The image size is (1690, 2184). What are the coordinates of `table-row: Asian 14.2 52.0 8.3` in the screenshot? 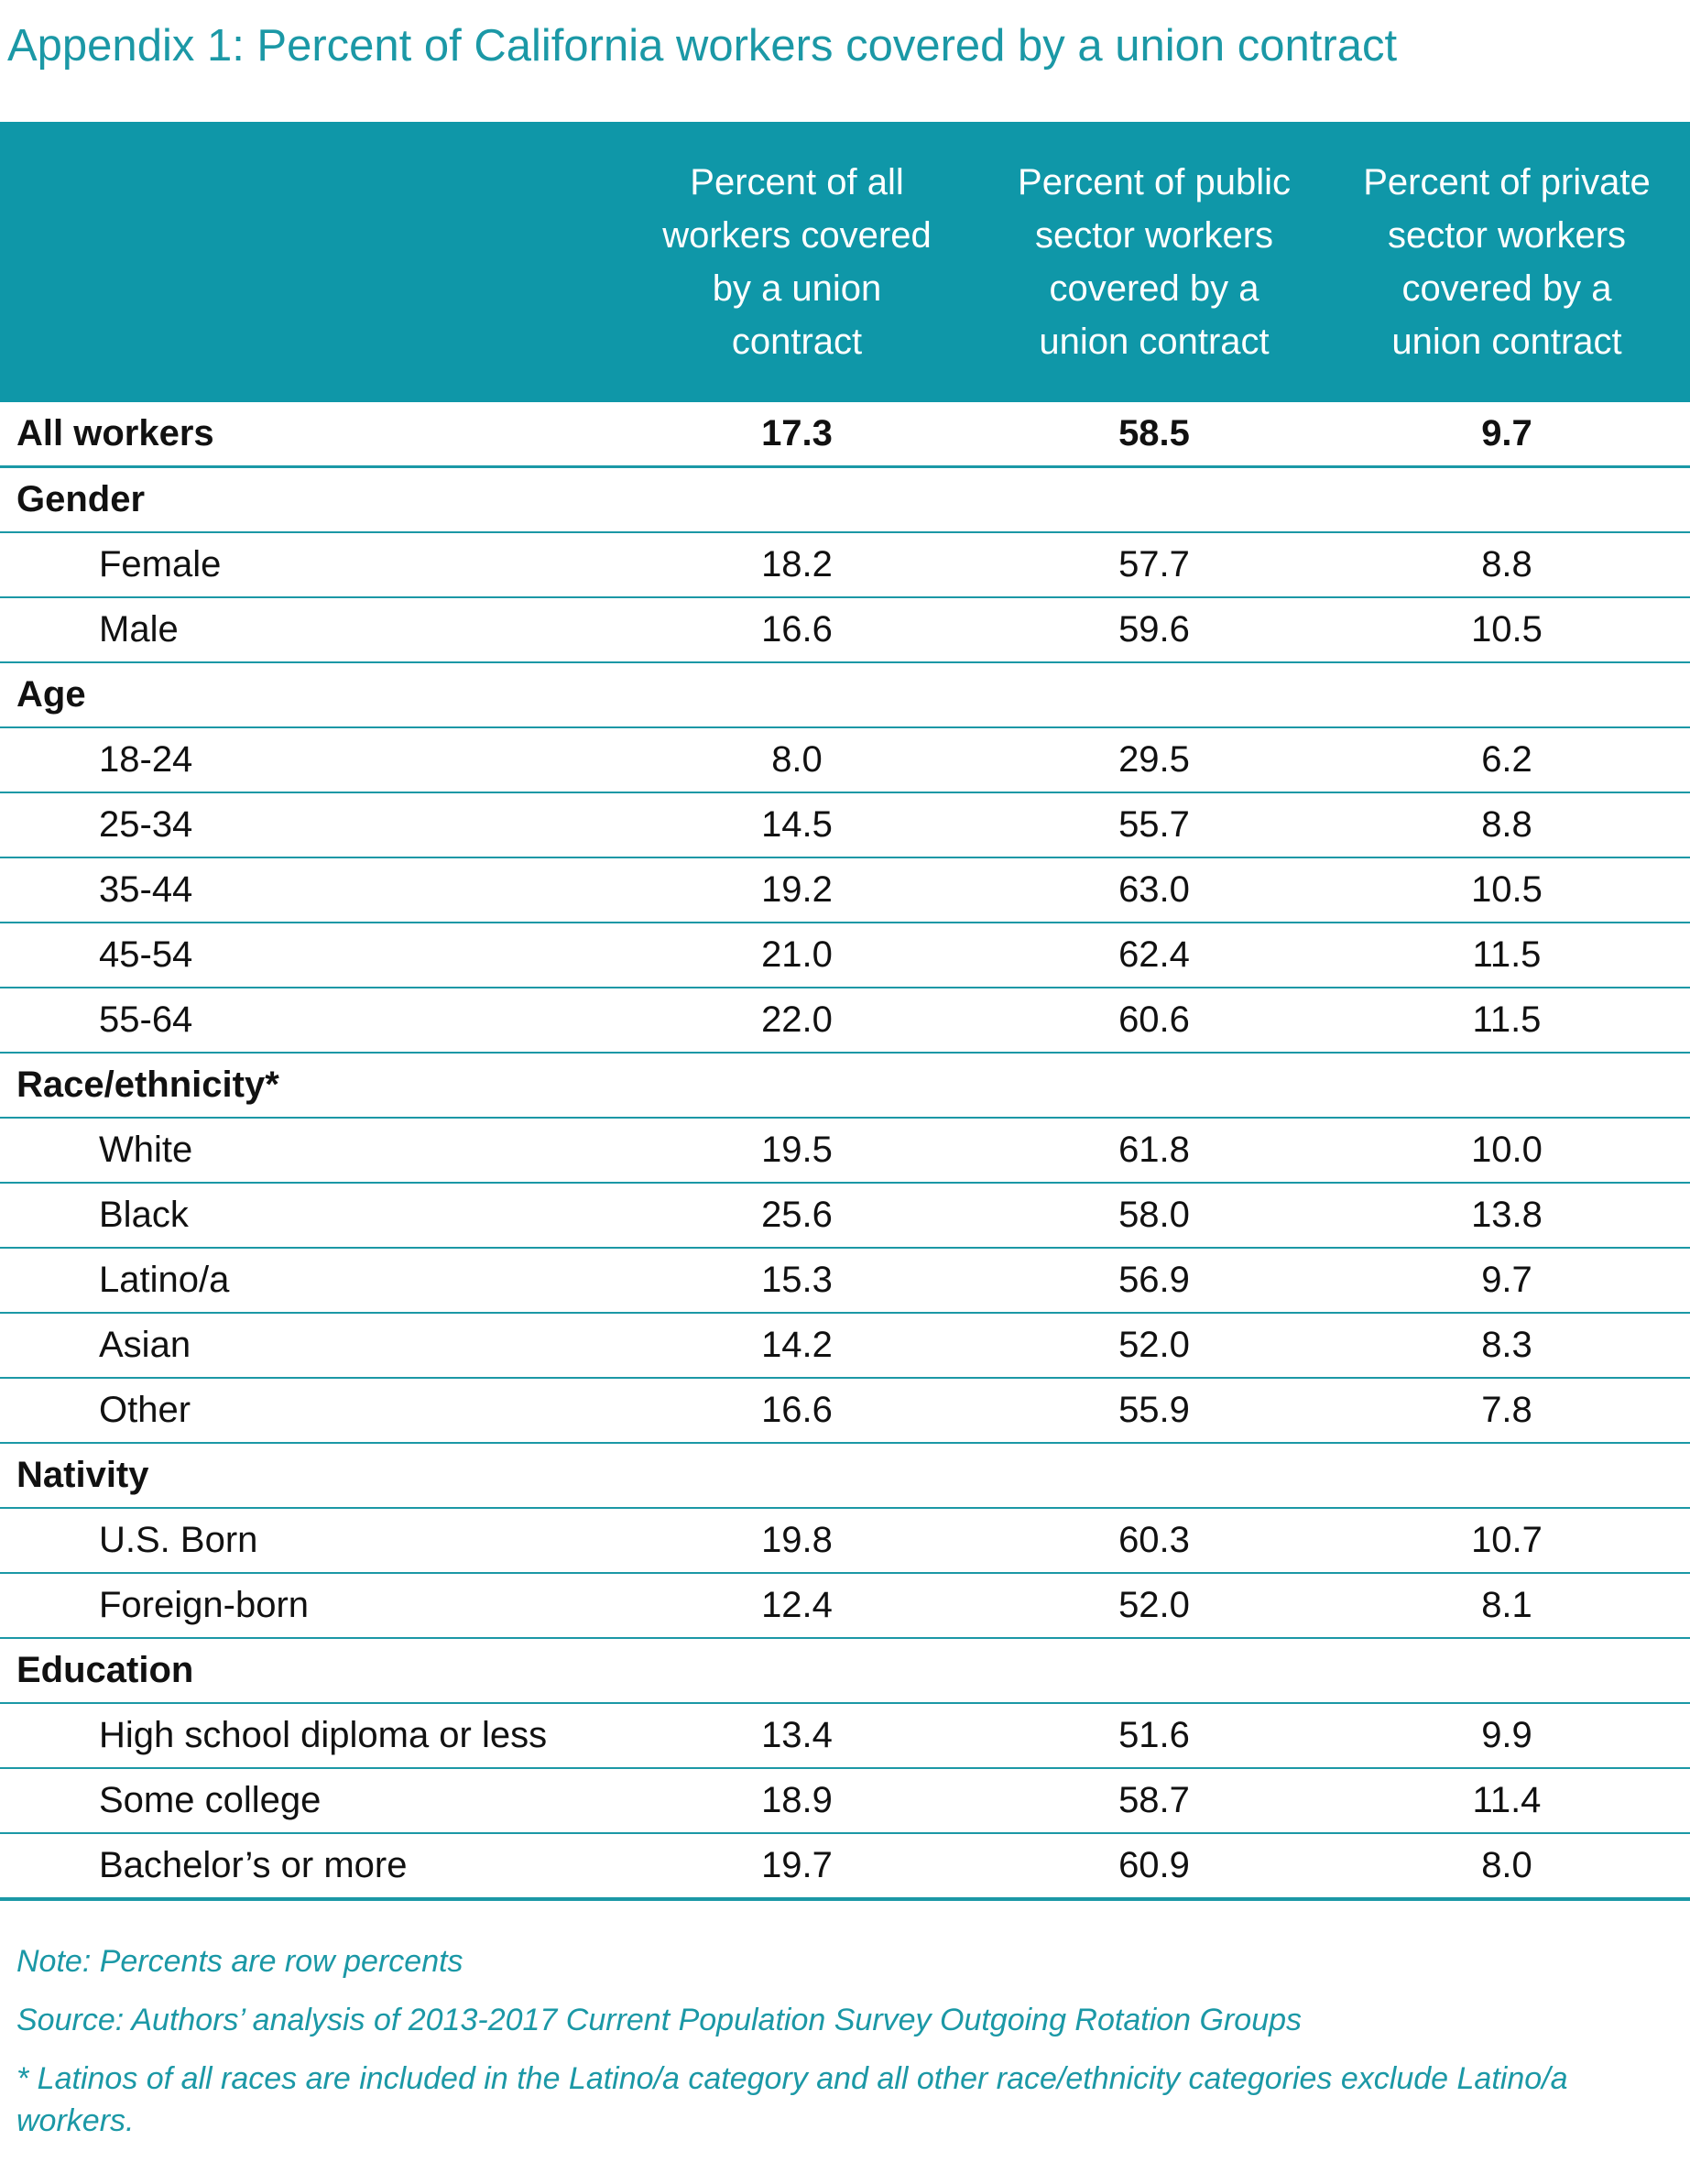 It's located at (845, 1346).